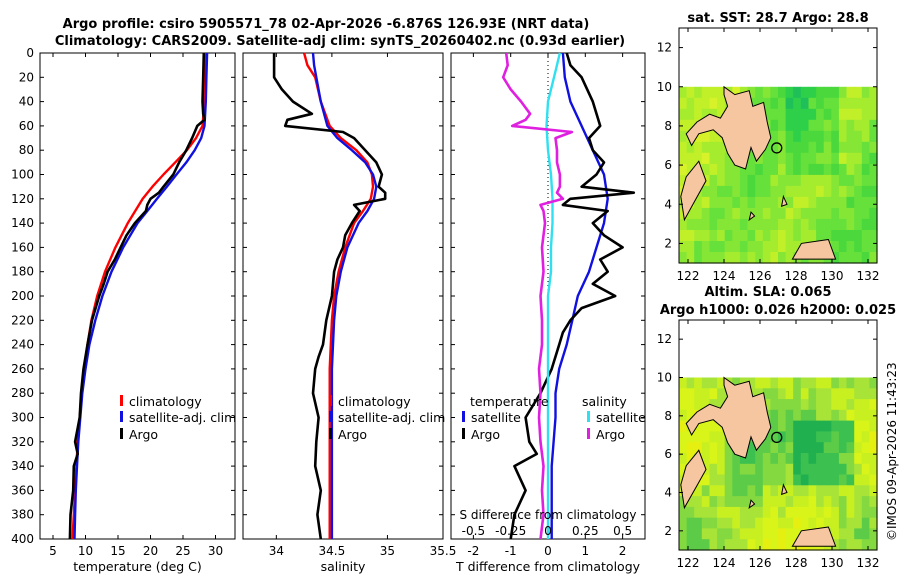 The width and height of the screenshot is (900, 580). What do you see at coordinates (387, 551) in the screenshot?
I see `salinity-xtick-label: 35` at bounding box center [387, 551].